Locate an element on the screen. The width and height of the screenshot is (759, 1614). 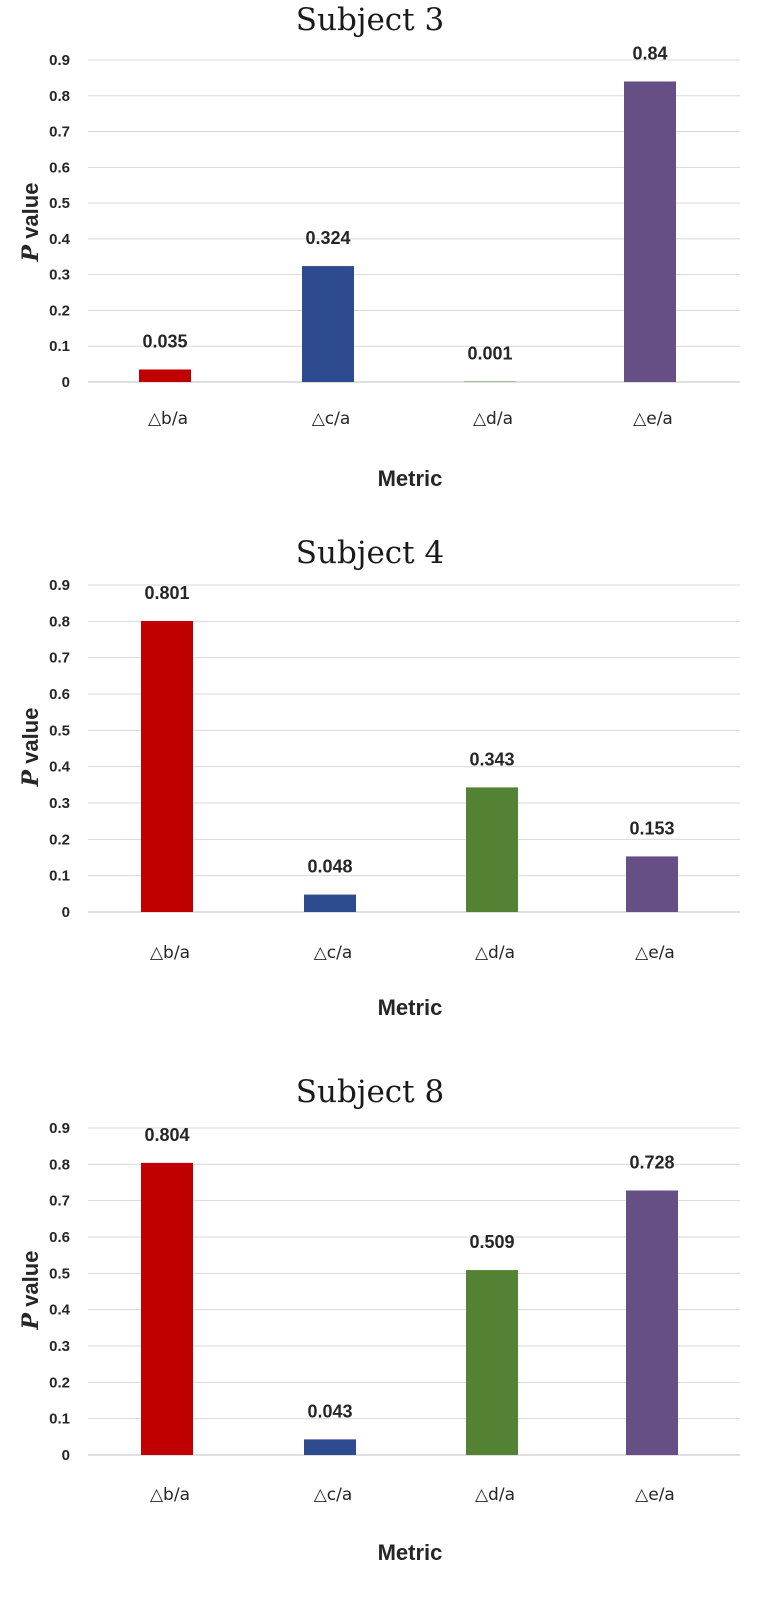
data-label: 0.801 is located at coordinates (166, 593).